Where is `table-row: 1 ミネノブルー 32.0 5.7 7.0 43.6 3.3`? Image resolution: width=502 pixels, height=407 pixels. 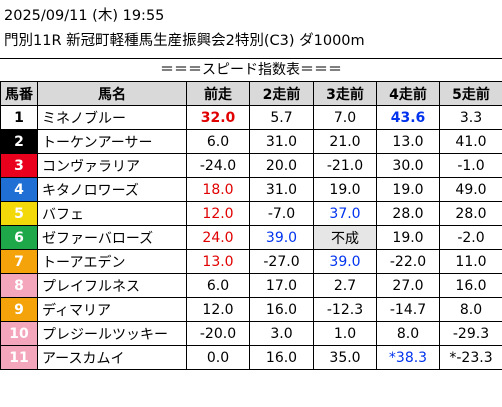 table-row: 1 ミネノブルー 32.0 5.7 7.0 43.6 3.3 is located at coordinates (251, 117).